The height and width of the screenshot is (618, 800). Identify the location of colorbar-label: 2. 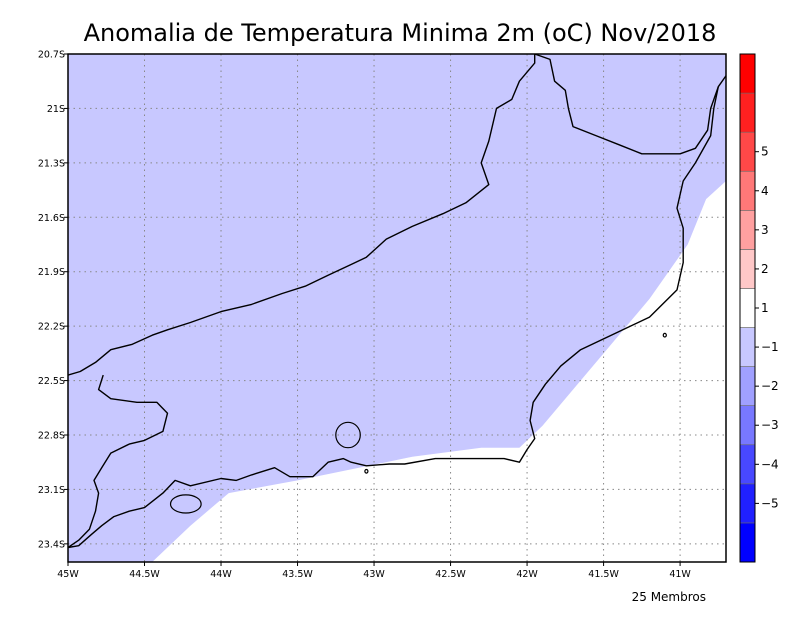
(765, 269).